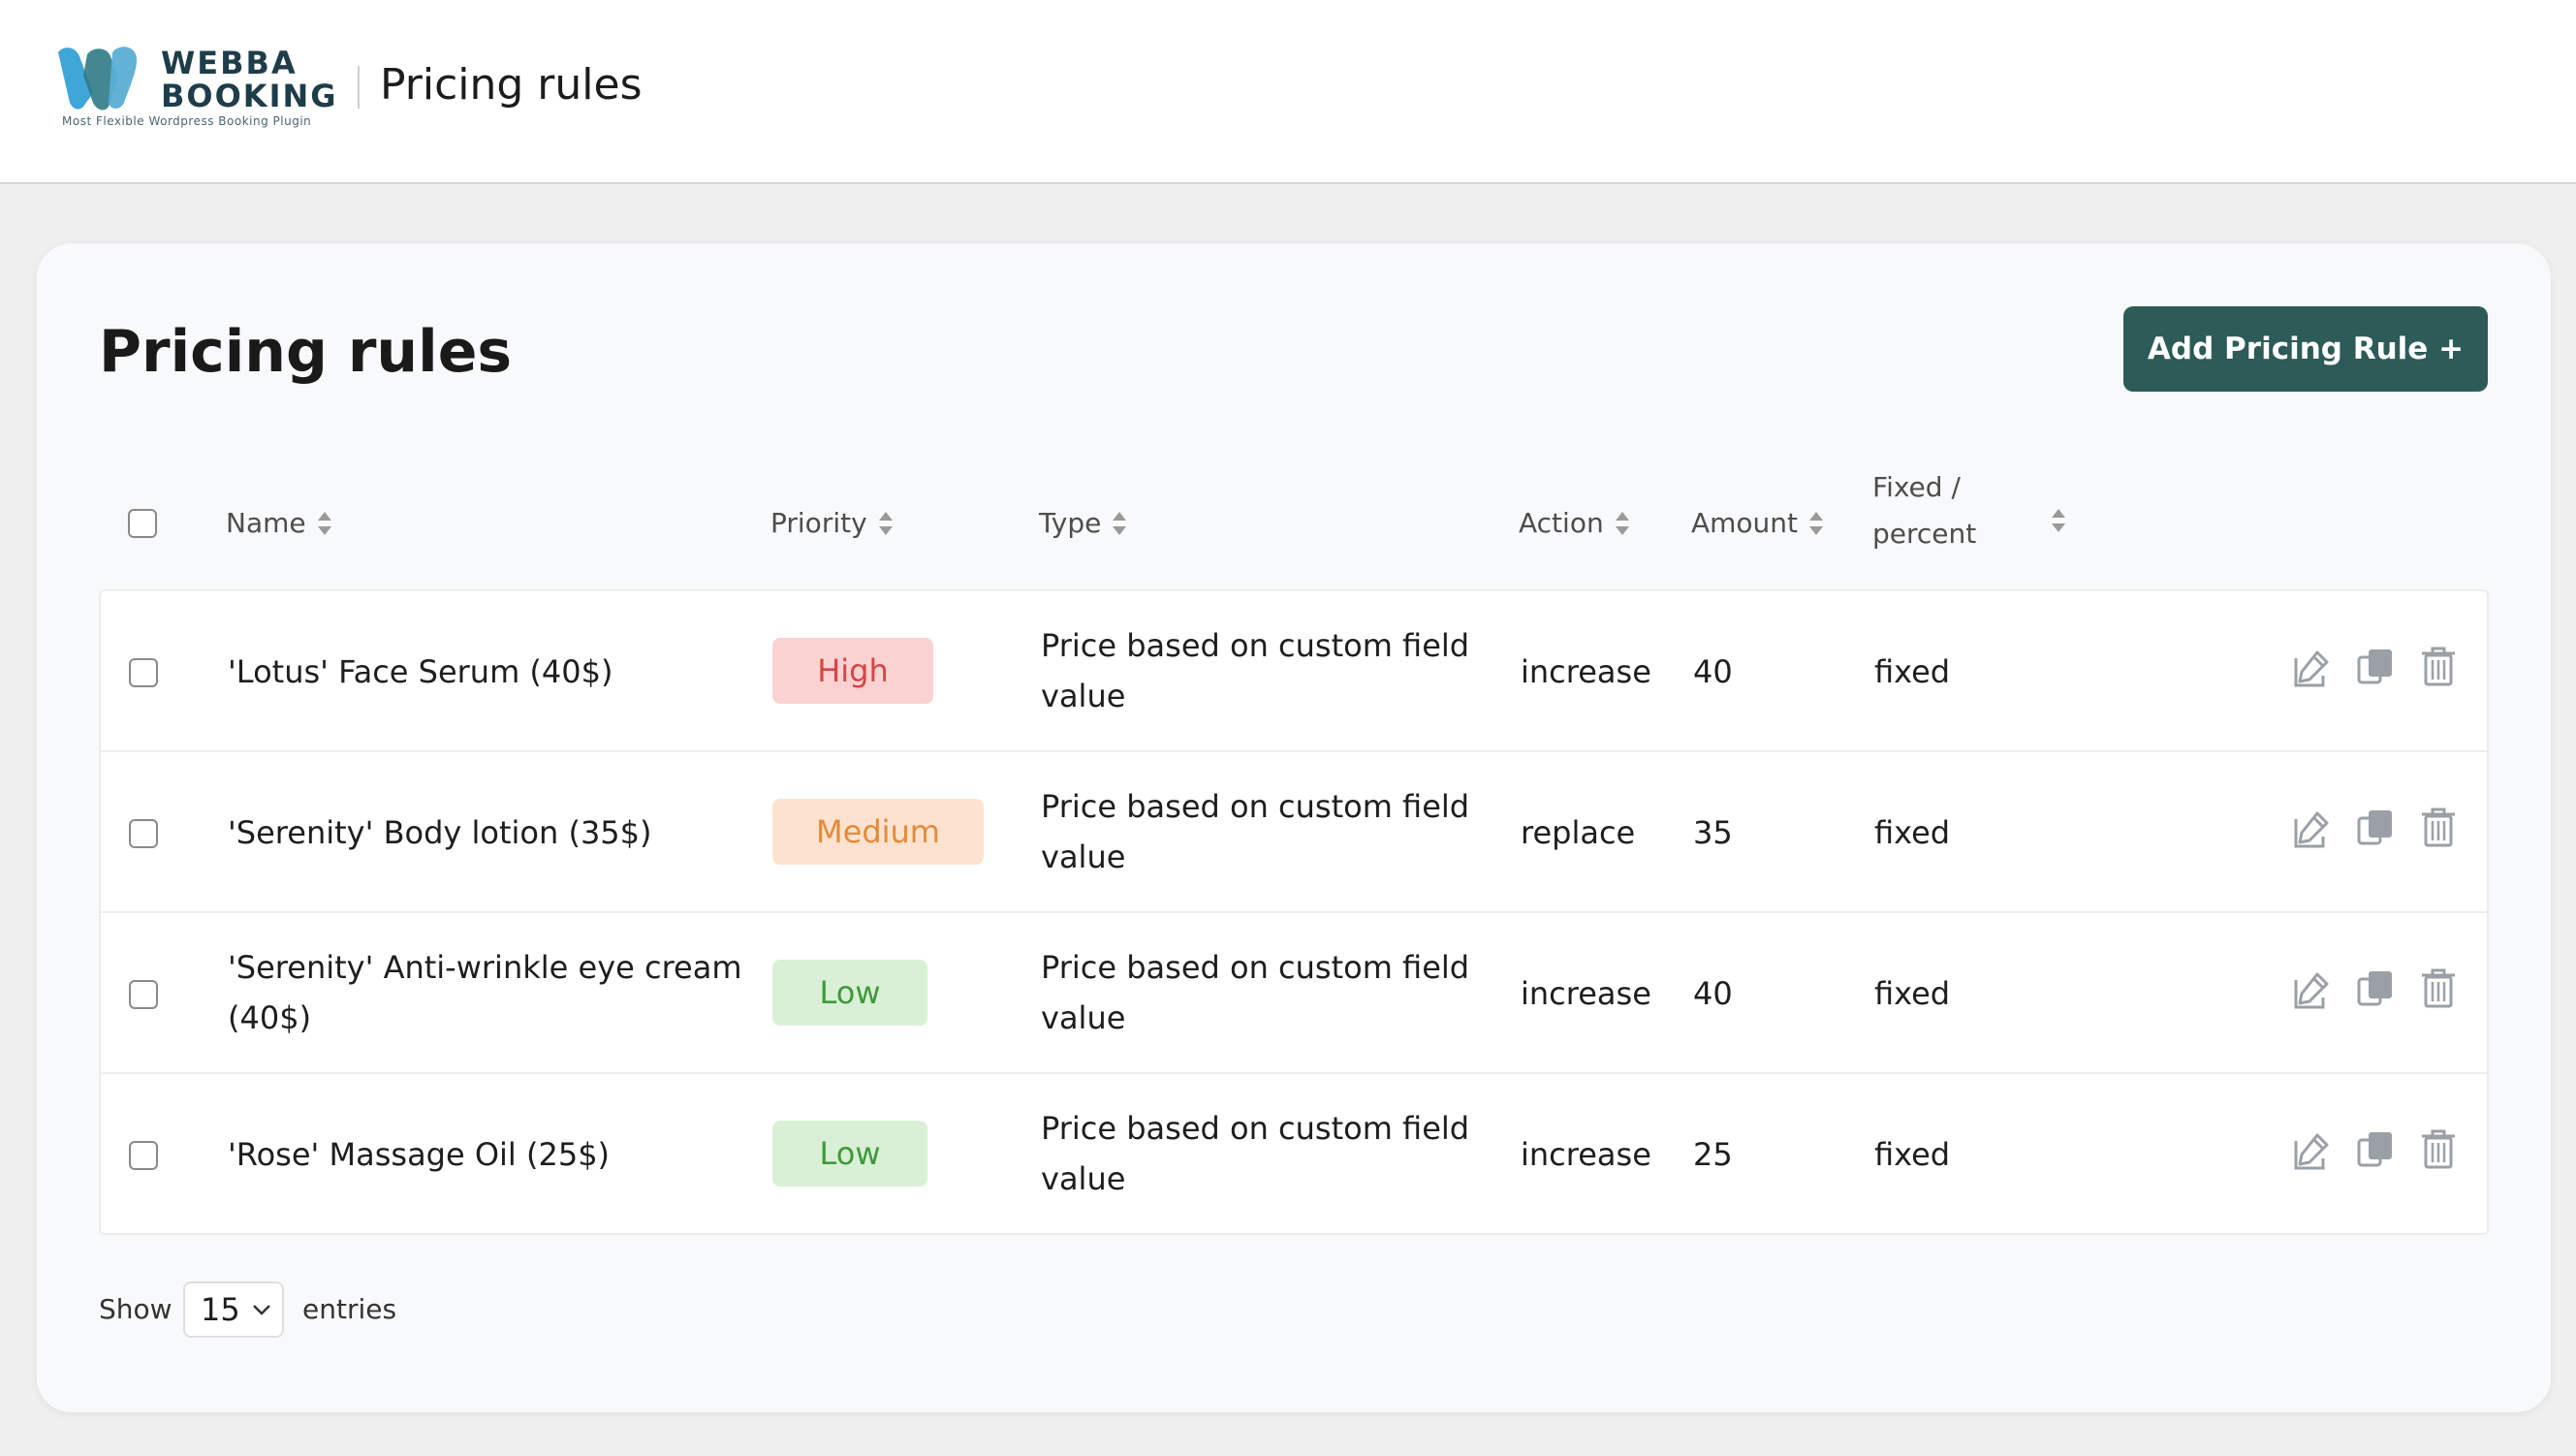 The image size is (2576, 1456). Describe the element at coordinates (142, 524) in the screenshot. I see `select-all-checkbox` at that location.